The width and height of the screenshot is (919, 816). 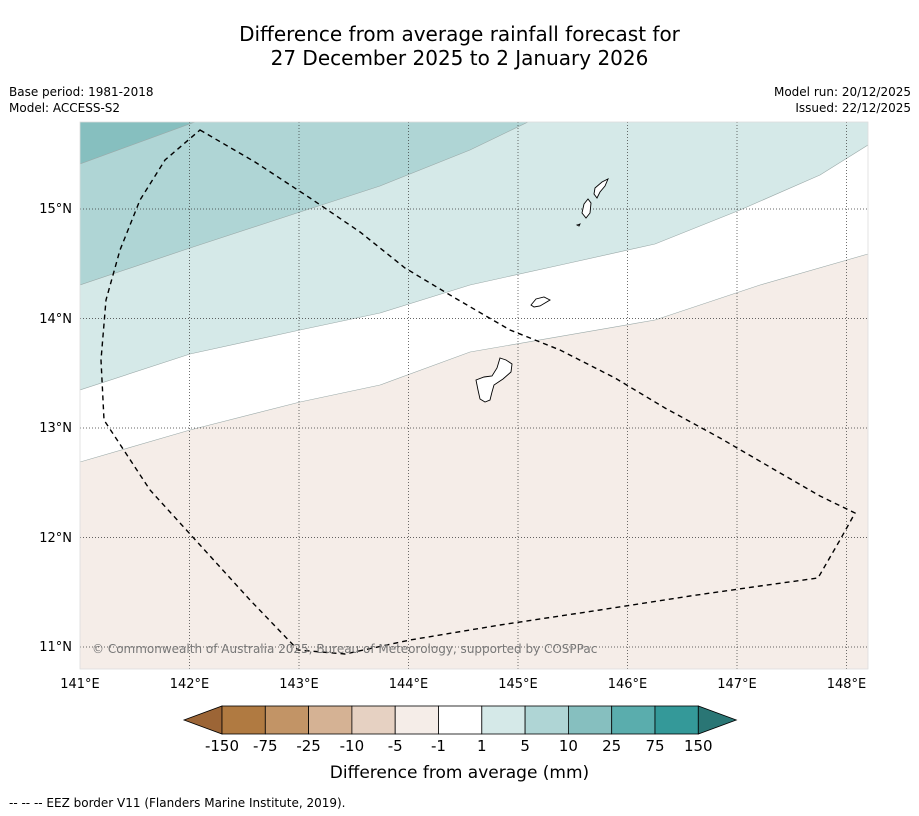 I want to click on lon-label-144: 144°E, so click(x=409, y=684).